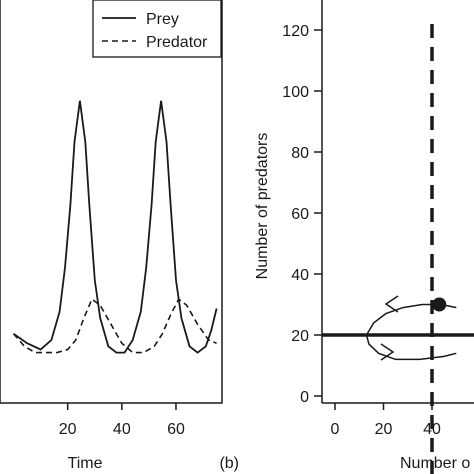 The image size is (474, 474). Describe the element at coordinates (85, 463) in the screenshot. I see `panel-a-xlabel: Time` at that location.